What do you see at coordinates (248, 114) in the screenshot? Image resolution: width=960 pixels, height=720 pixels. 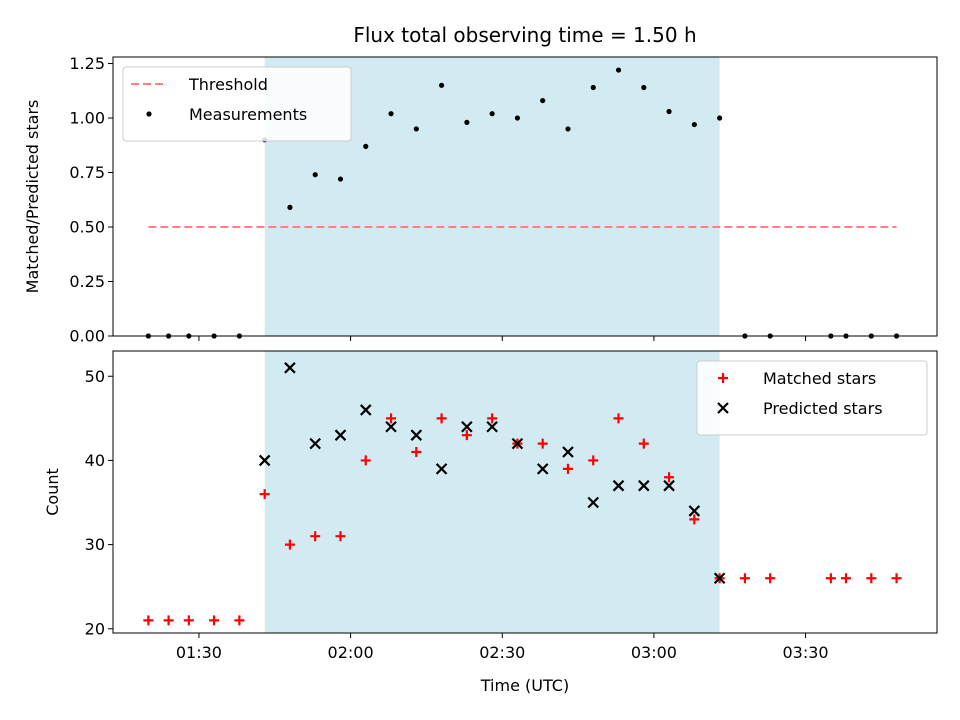 I see `legend-label: Measurements` at bounding box center [248, 114].